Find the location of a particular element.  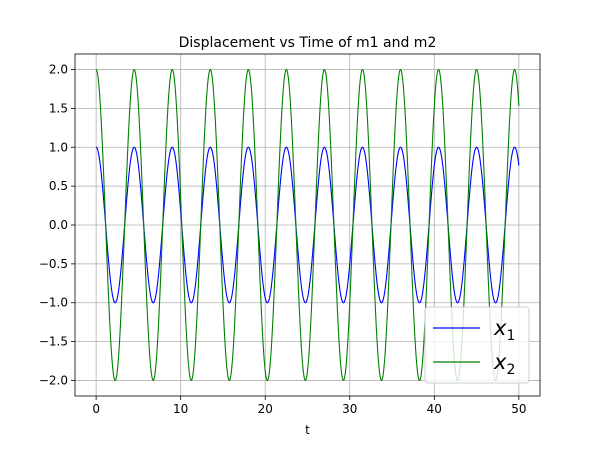

y-tick-label: 0.0 is located at coordinates (58, 225).